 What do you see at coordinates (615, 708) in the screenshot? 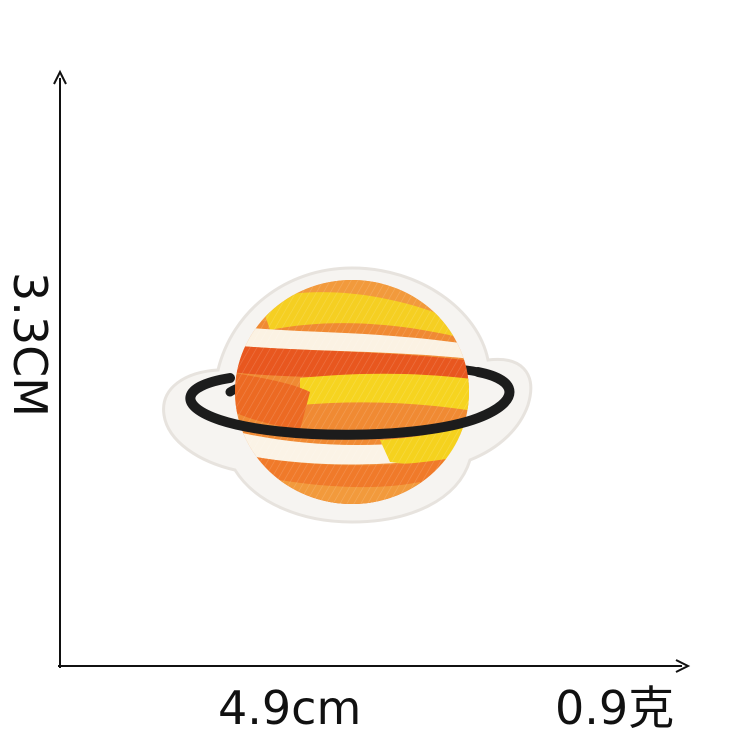
I see `weight-label: 0.9克` at bounding box center [615, 708].